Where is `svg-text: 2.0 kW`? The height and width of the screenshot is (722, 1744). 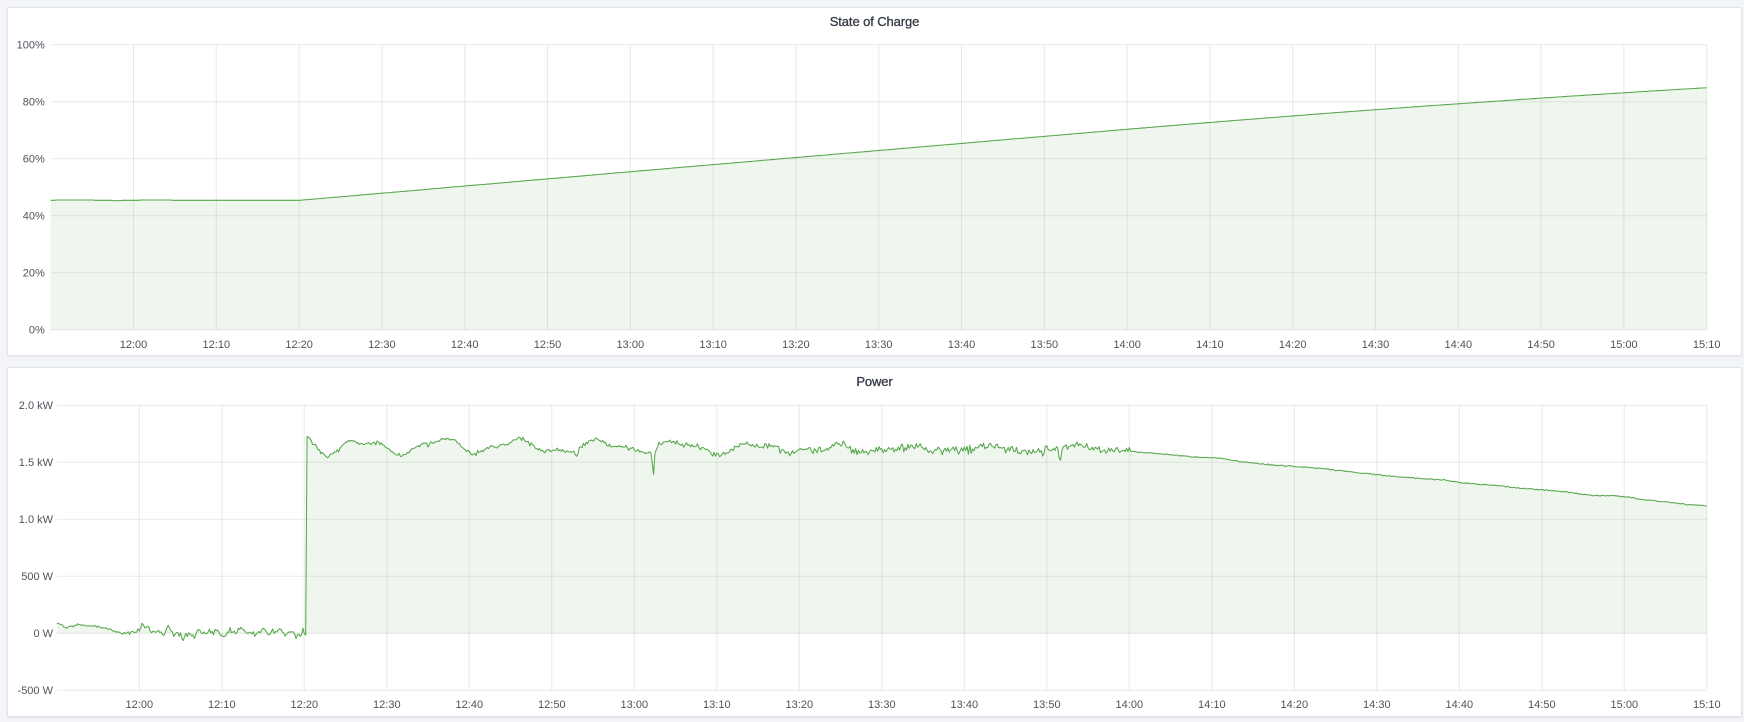 svg-text: 2.0 kW is located at coordinates (36, 406).